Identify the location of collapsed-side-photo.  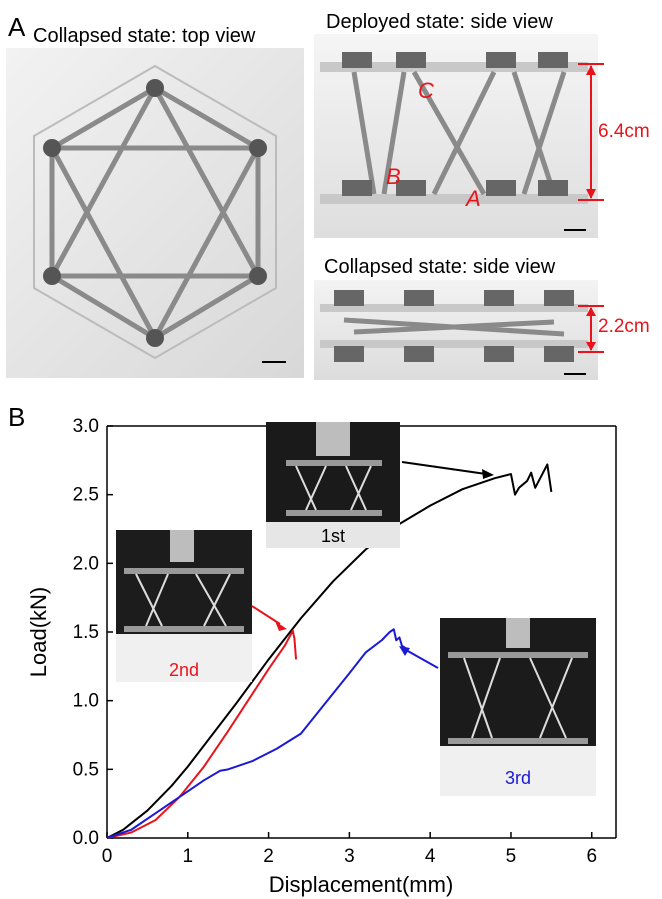
(456, 330).